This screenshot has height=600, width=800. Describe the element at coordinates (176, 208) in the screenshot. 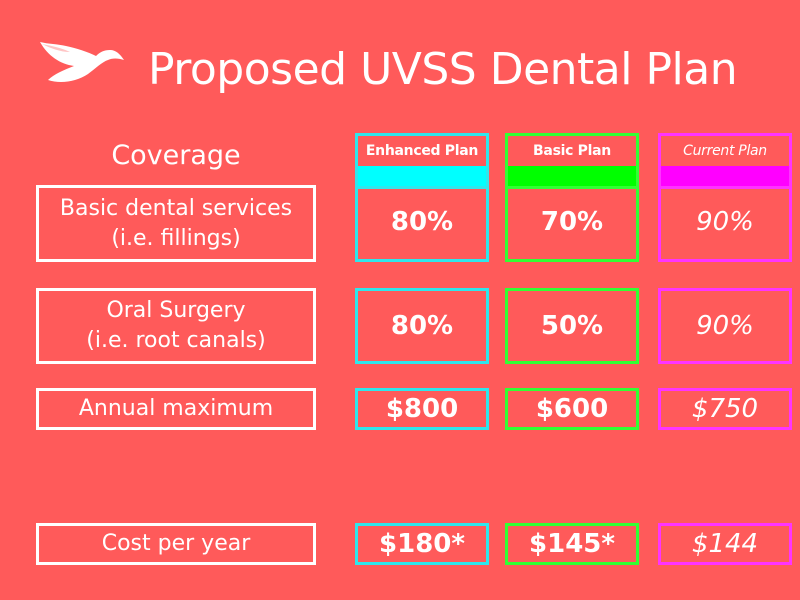

I see `row-label-line1: Basic dental services` at that location.